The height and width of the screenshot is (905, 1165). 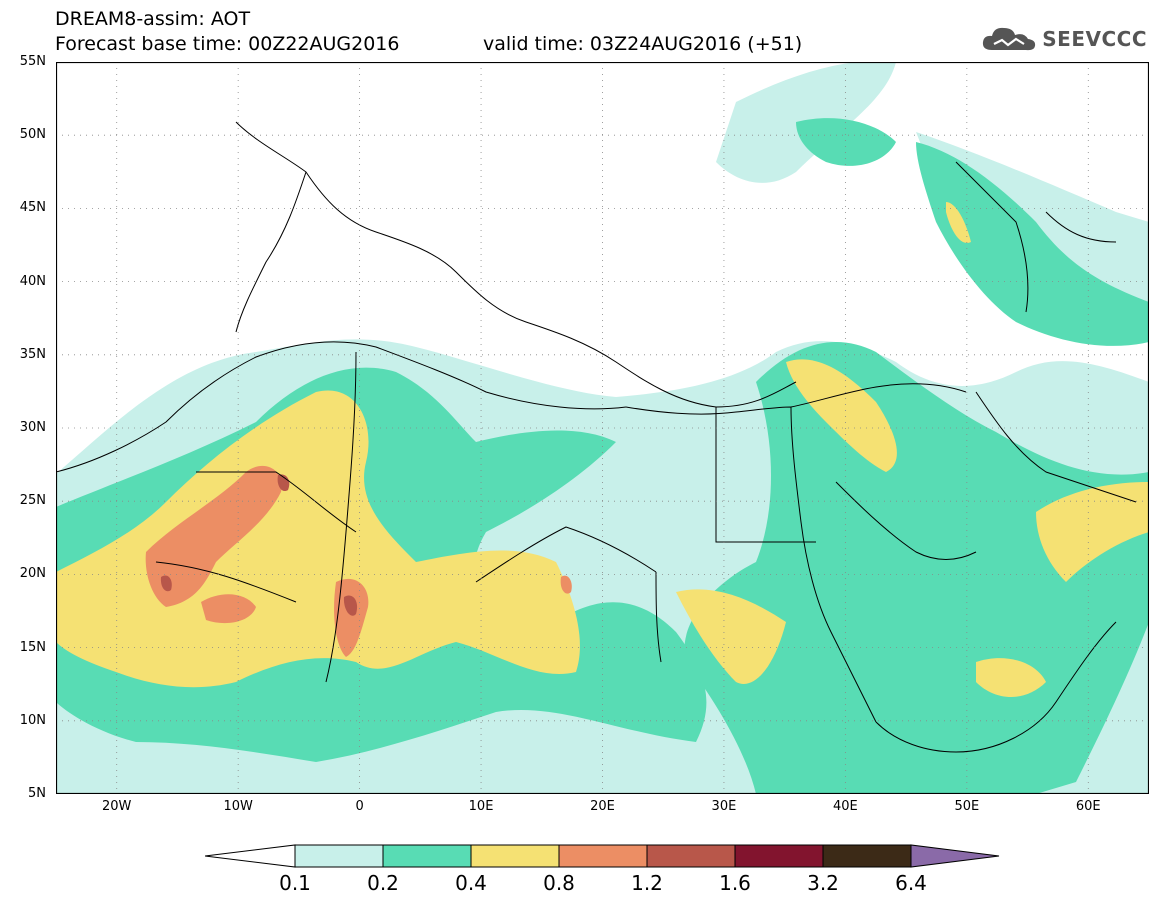 What do you see at coordinates (32, 354) in the screenshot?
I see `lat-label: 35N` at bounding box center [32, 354].